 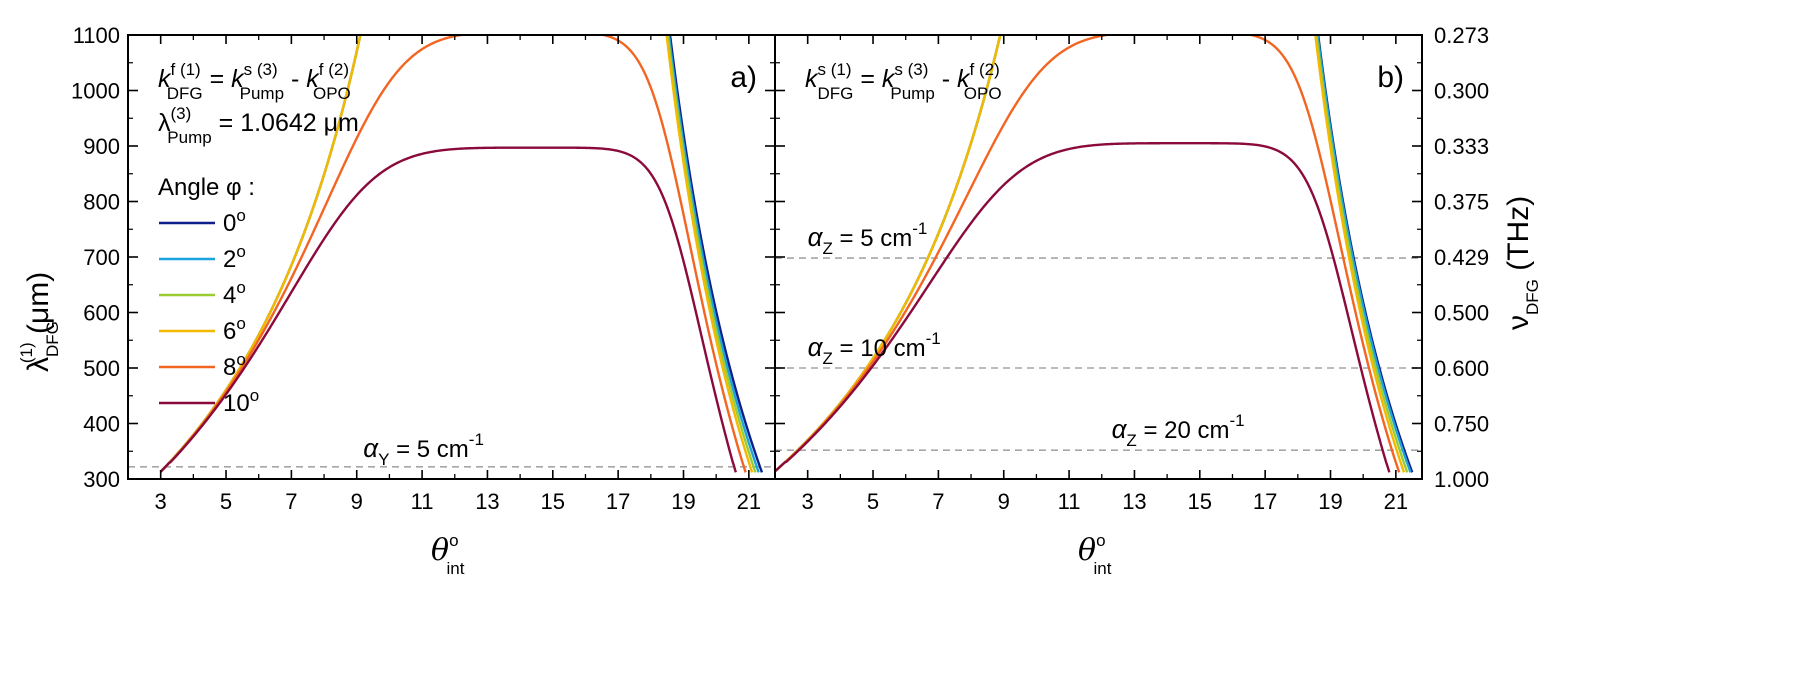 I want to click on reference-label-a-0: αY = 5 cm-1, so click(x=423, y=449).